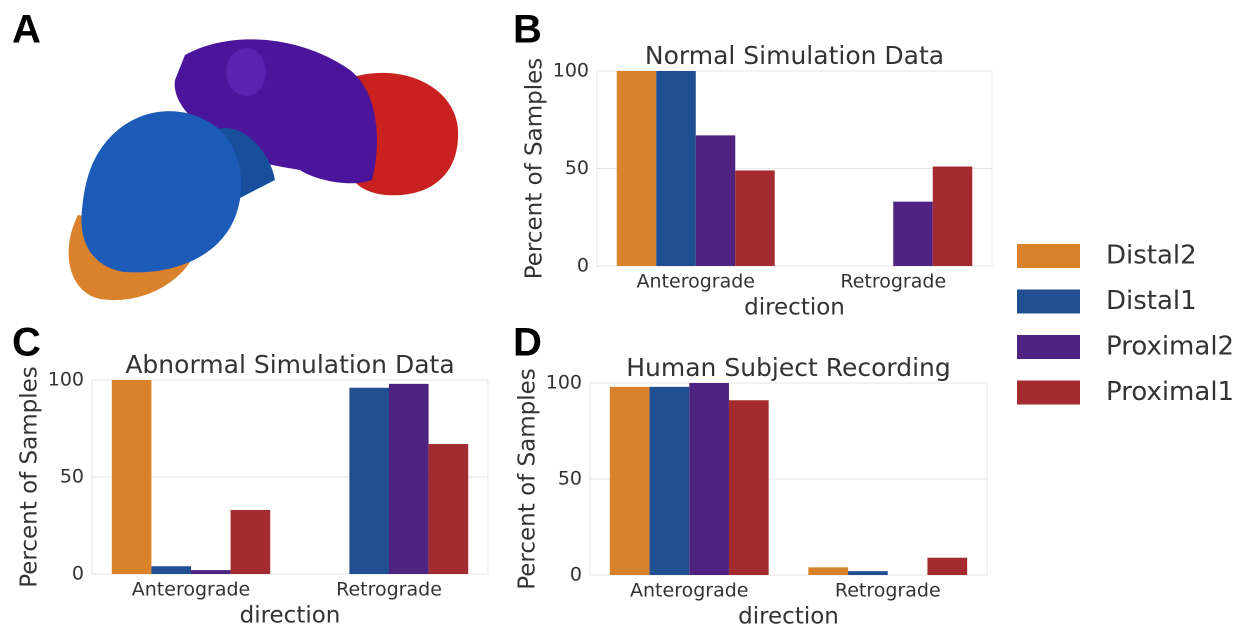 This screenshot has width=1259, height=628. What do you see at coordinates (1170, 347) in the screenshot?
I see `legend-label: Proximal2` at bounding box center [1170, 347].